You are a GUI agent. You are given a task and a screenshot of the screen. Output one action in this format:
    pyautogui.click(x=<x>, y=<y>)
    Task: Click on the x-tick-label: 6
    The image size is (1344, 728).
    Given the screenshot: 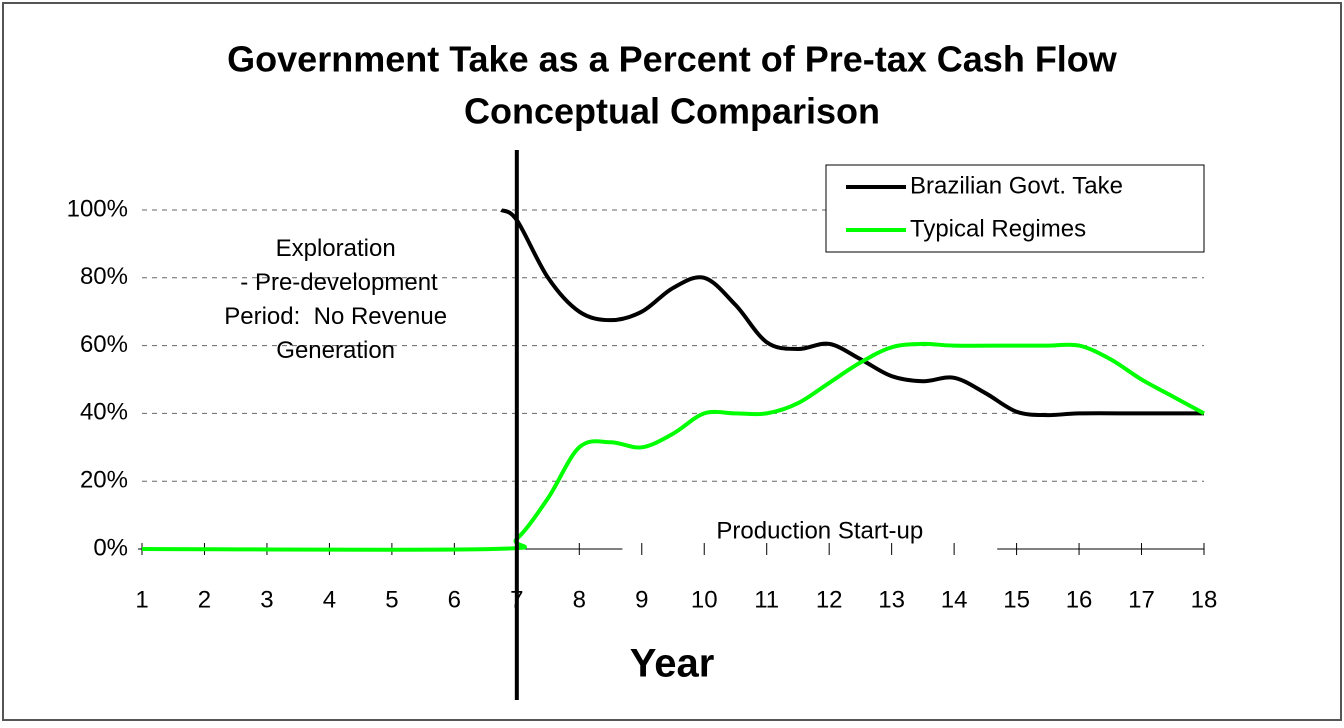 What is the action you would take?
    pyautogui.click(x=454, y=599)
    